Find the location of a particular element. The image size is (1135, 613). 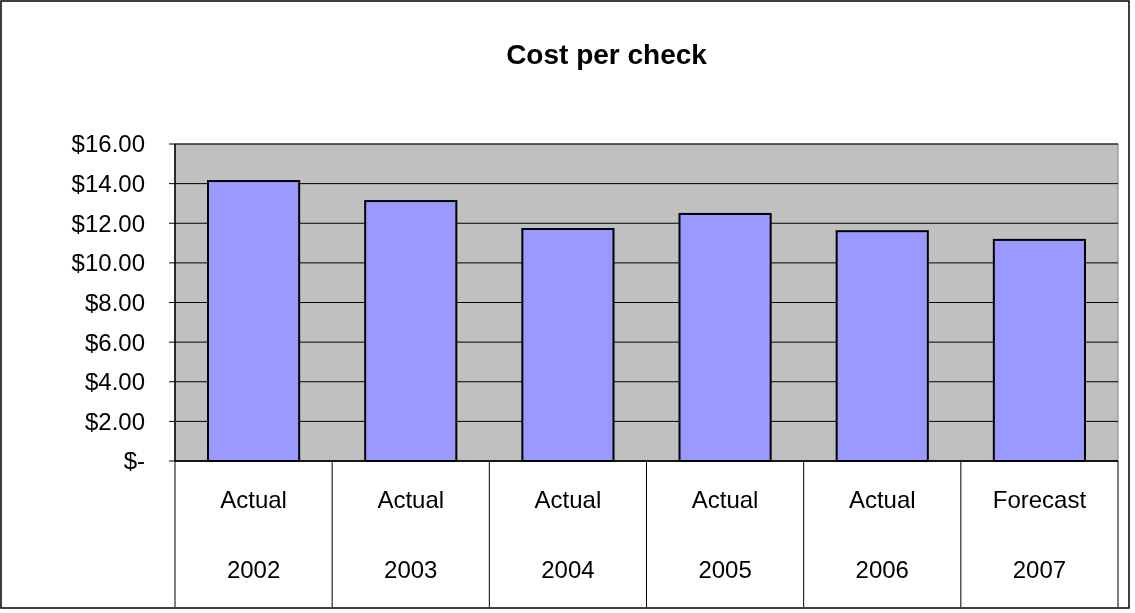

category-label: Actual 2005 is located at coordinates (725, 534).